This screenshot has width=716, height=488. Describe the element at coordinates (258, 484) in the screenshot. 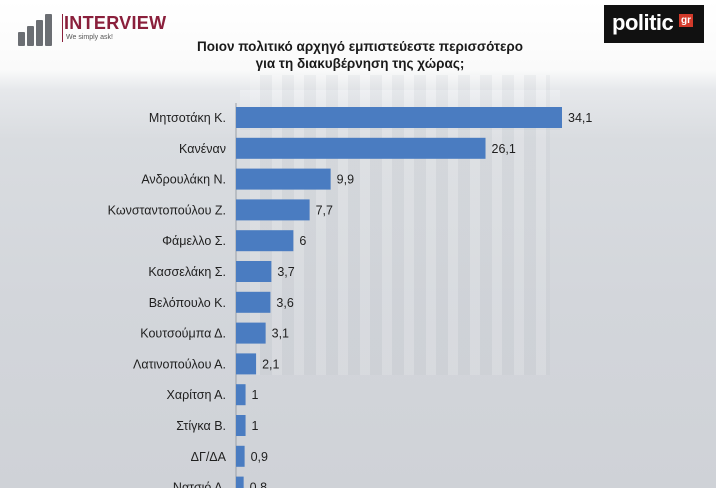

I see `value-label: 0,8` at that location.